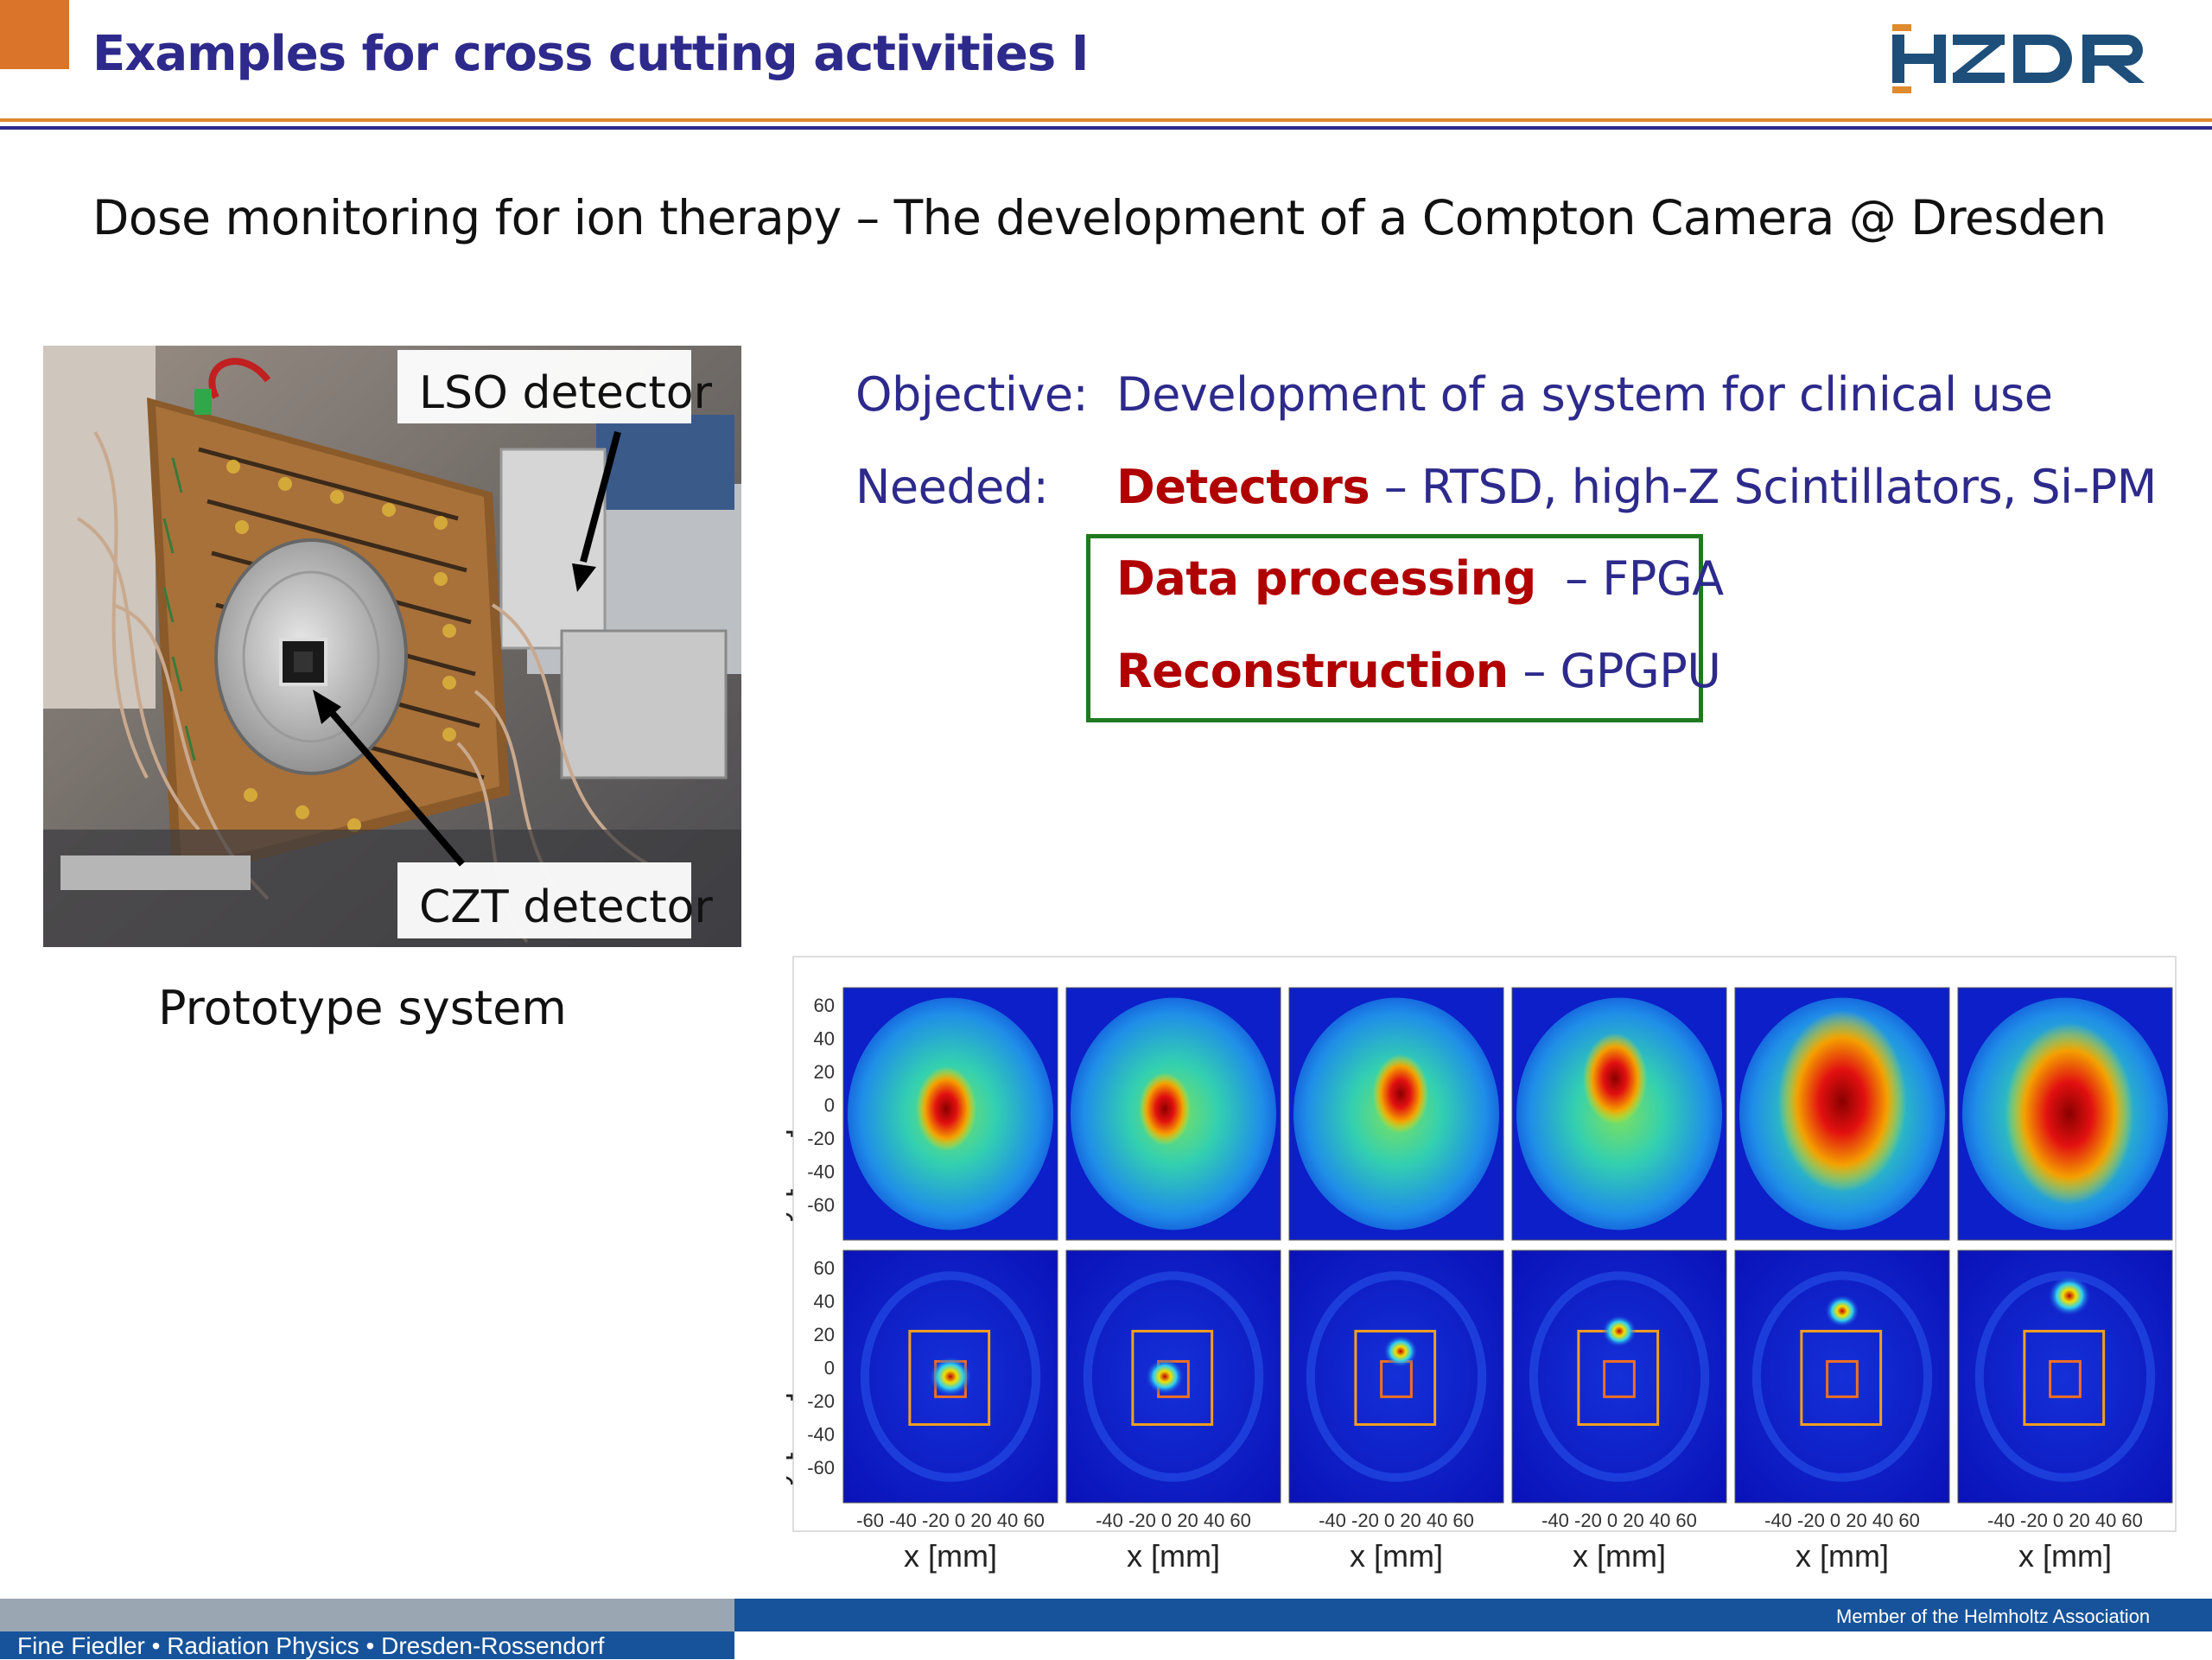 This screenshot has width=2212, height=1660. I want to click on reconstruction-term: Reconstruction, so click(1312, 671).